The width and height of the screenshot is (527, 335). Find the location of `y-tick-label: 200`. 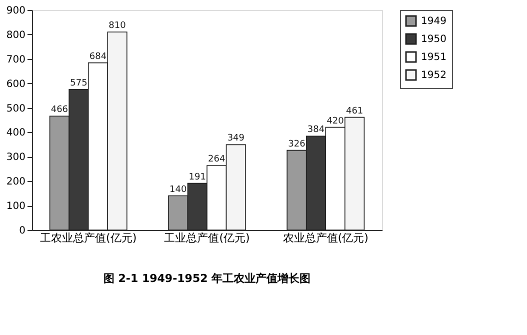

y-tick-label: 200 is located at coordinates (16, 182).